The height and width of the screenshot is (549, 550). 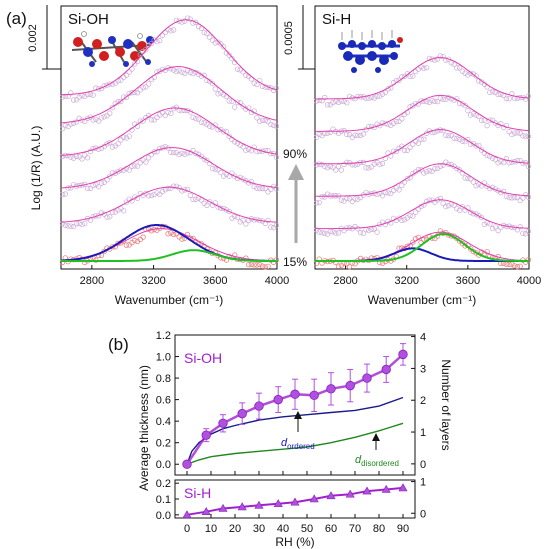 I want to click on x-tick-label: 30, so click(x=259, y=529).